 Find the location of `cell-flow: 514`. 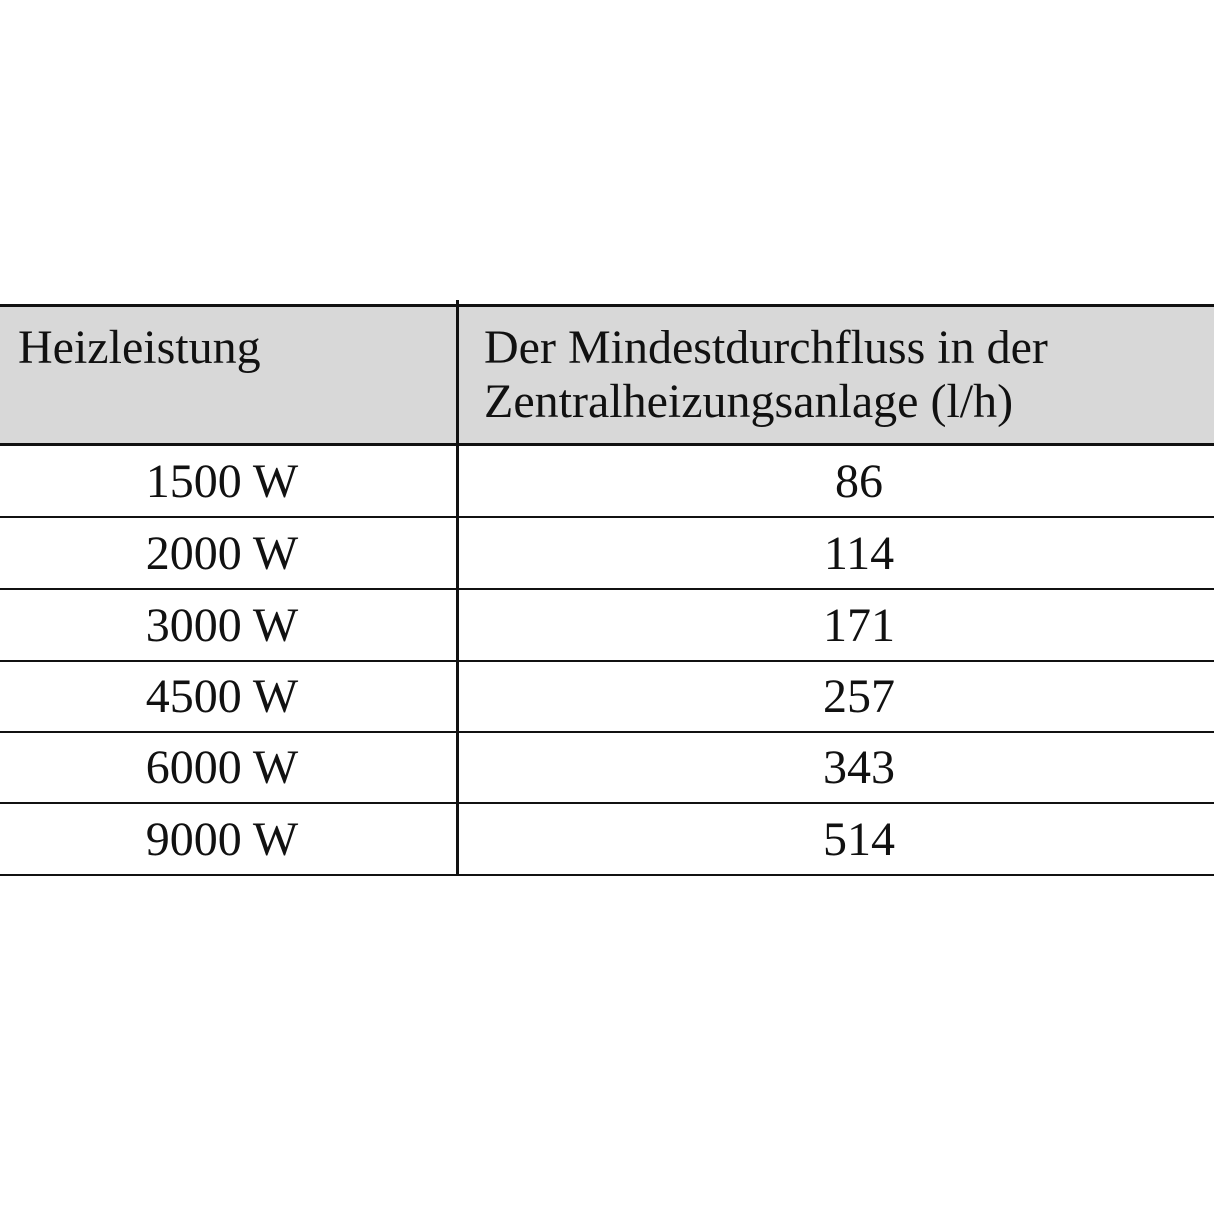

cell-flow: 514 is located at coordinates (859, 839).